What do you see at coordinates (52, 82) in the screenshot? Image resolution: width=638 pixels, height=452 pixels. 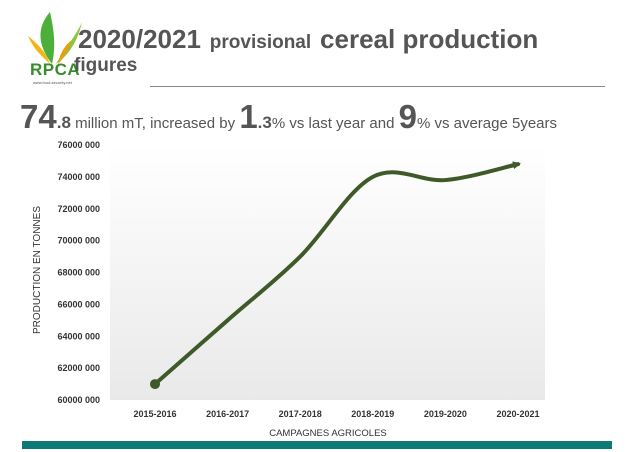 I see `logo-subtext: www.food-security.net` at bounding box center [52, 82].